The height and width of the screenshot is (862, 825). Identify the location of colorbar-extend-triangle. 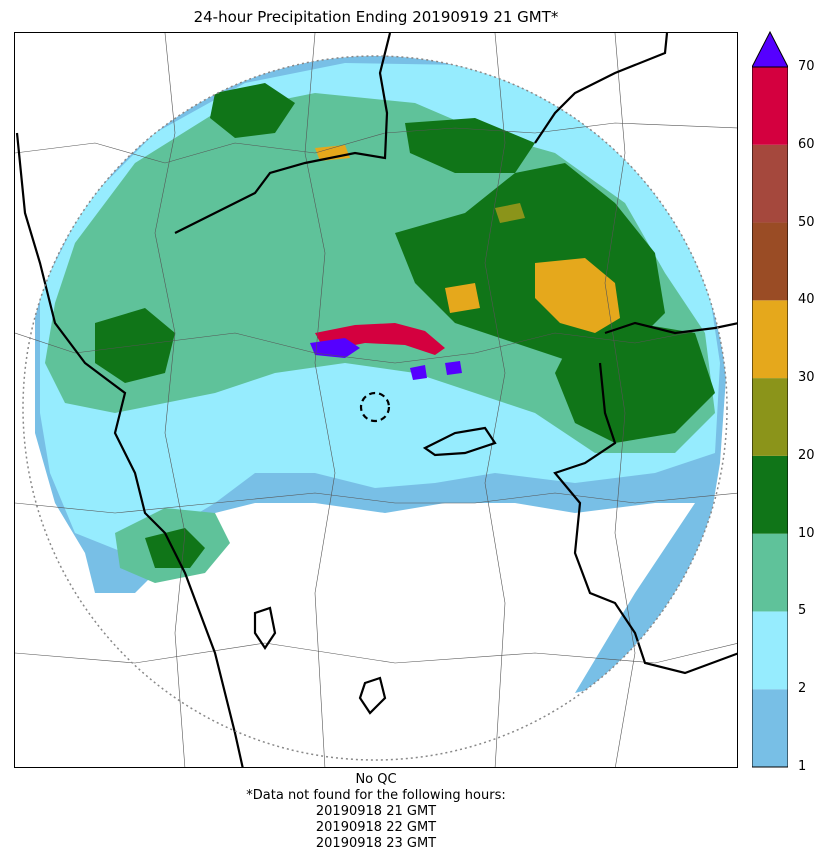
(770, 49).